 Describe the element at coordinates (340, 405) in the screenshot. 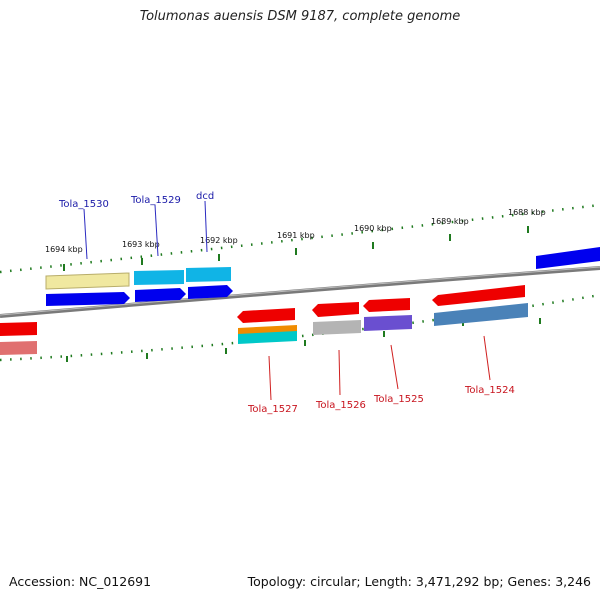

I see `gene-label-tola-1526: Tola_1526` at that location.